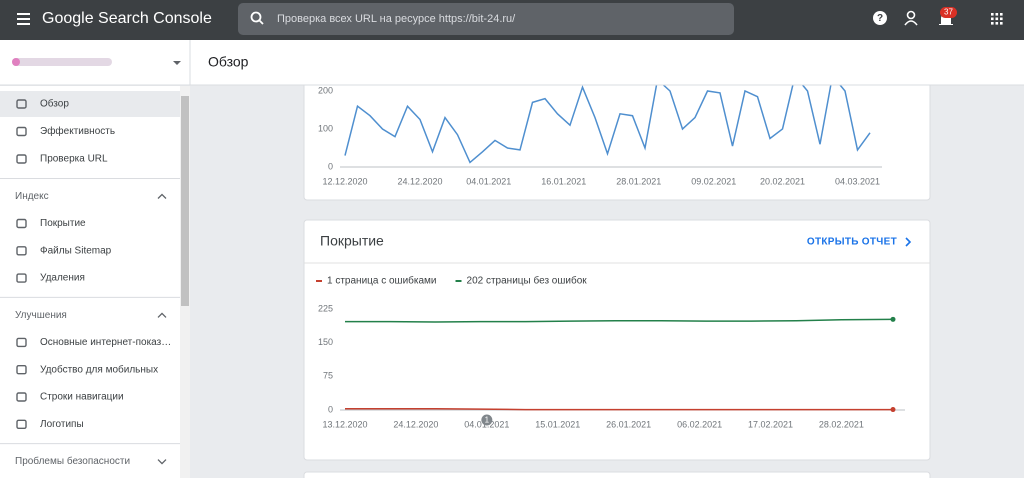 The image size is (1024, 478). Describe the element at coordinates (638, 181) in the screenshot. I see `x-tick-label: 28.01.2021` at that location.